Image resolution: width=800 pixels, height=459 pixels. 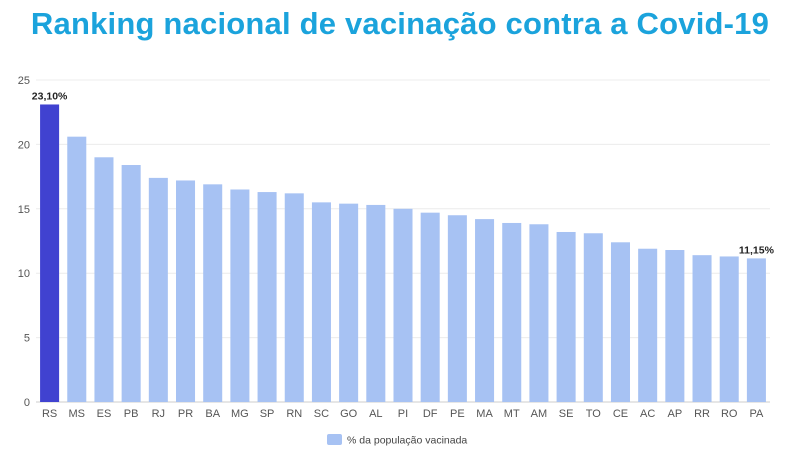 I want to click on legend-swatch, so click(x=334, y=439).